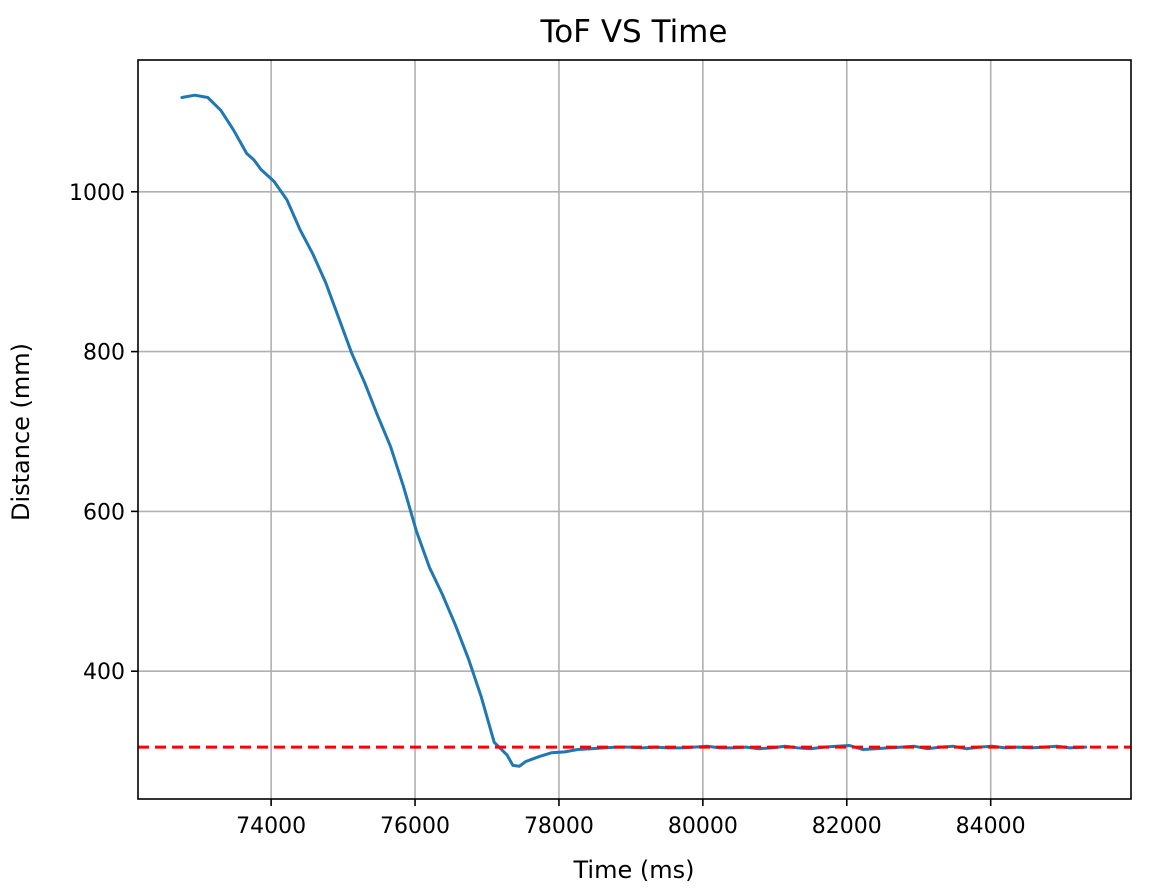 The width and height of the screenshot is (1164, 890). Describe the element at coordinates (104, 512) in the screenshot. I see `y-tick-label: 600` at that location.